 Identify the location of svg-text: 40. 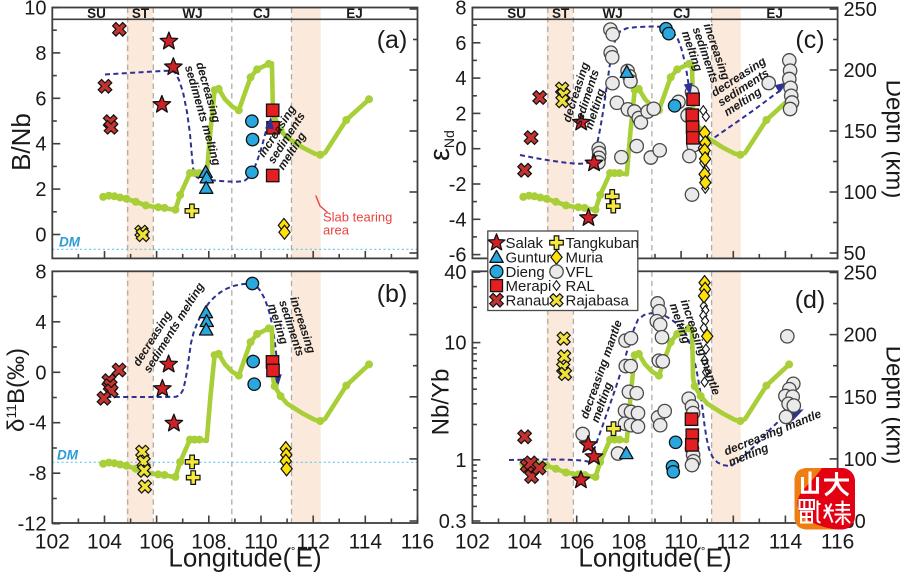
(455, 273).